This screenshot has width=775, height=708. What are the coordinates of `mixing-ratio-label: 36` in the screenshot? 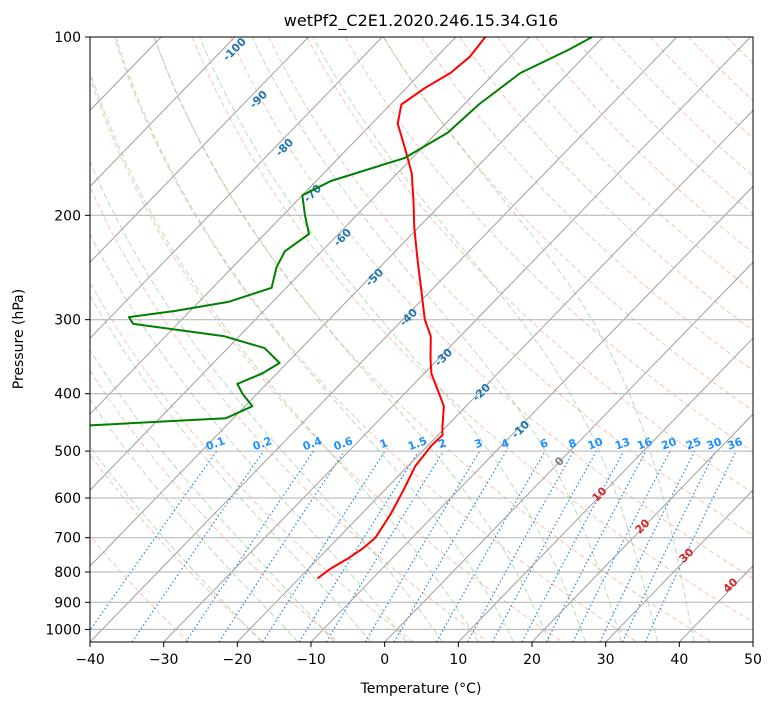 It's located at (734, 444).